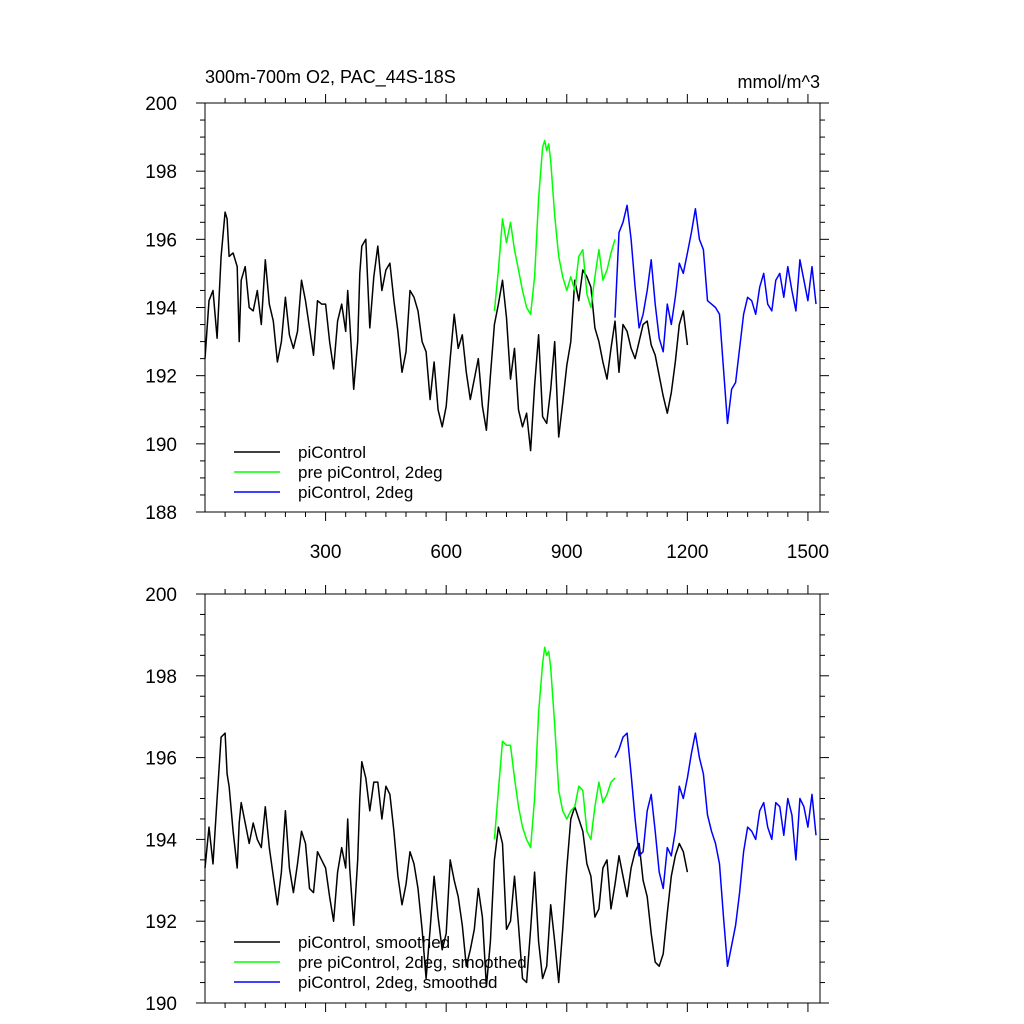 This screenshot has height=1024, width=1024. I want to click on units-label: mmol/m^3, so click(779, 82).